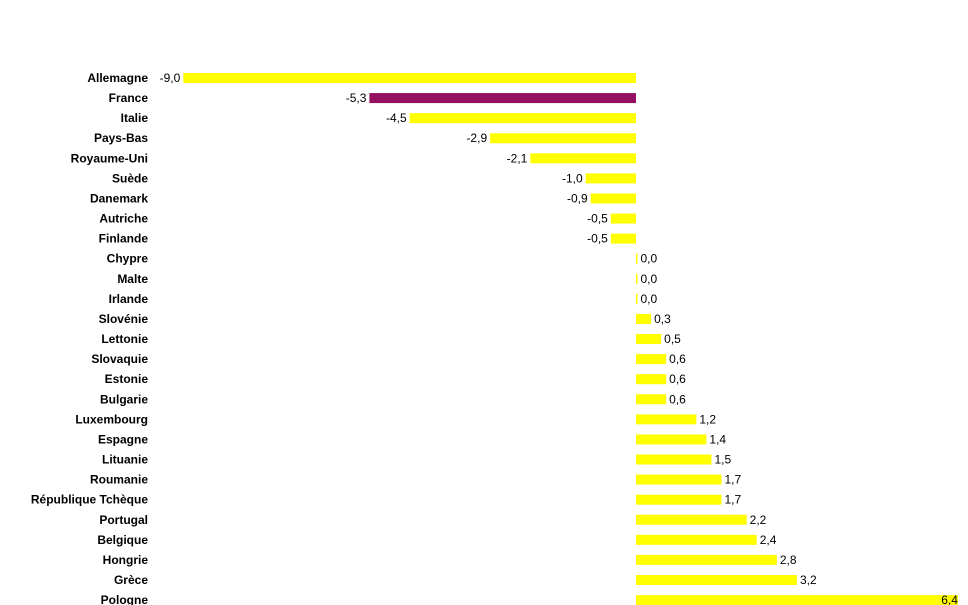 Image resolution: width=968 pixels, height=605 pixels. Describe the element at coordinates (129, 98) in the screenshot. I see `category-label-france: France` at that location.